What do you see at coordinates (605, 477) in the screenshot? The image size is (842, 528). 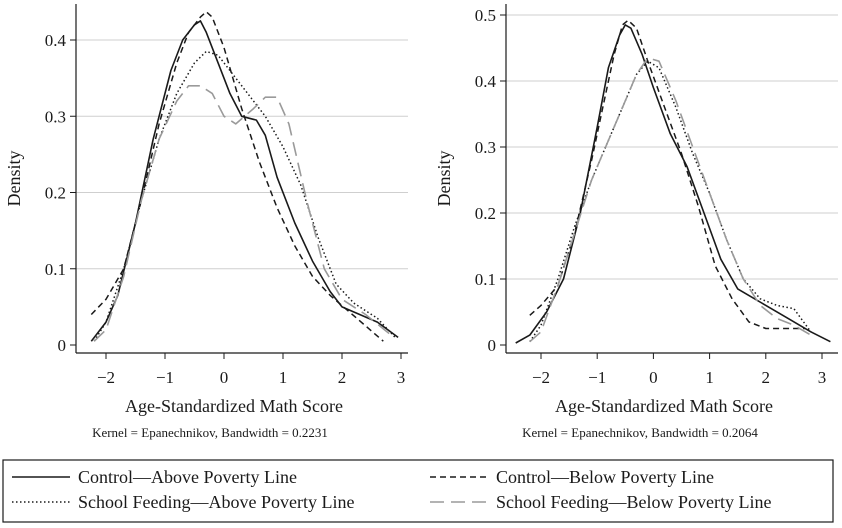 I see `legend-label: Control—Below Poverty Line` at bounding box center [605, 477].